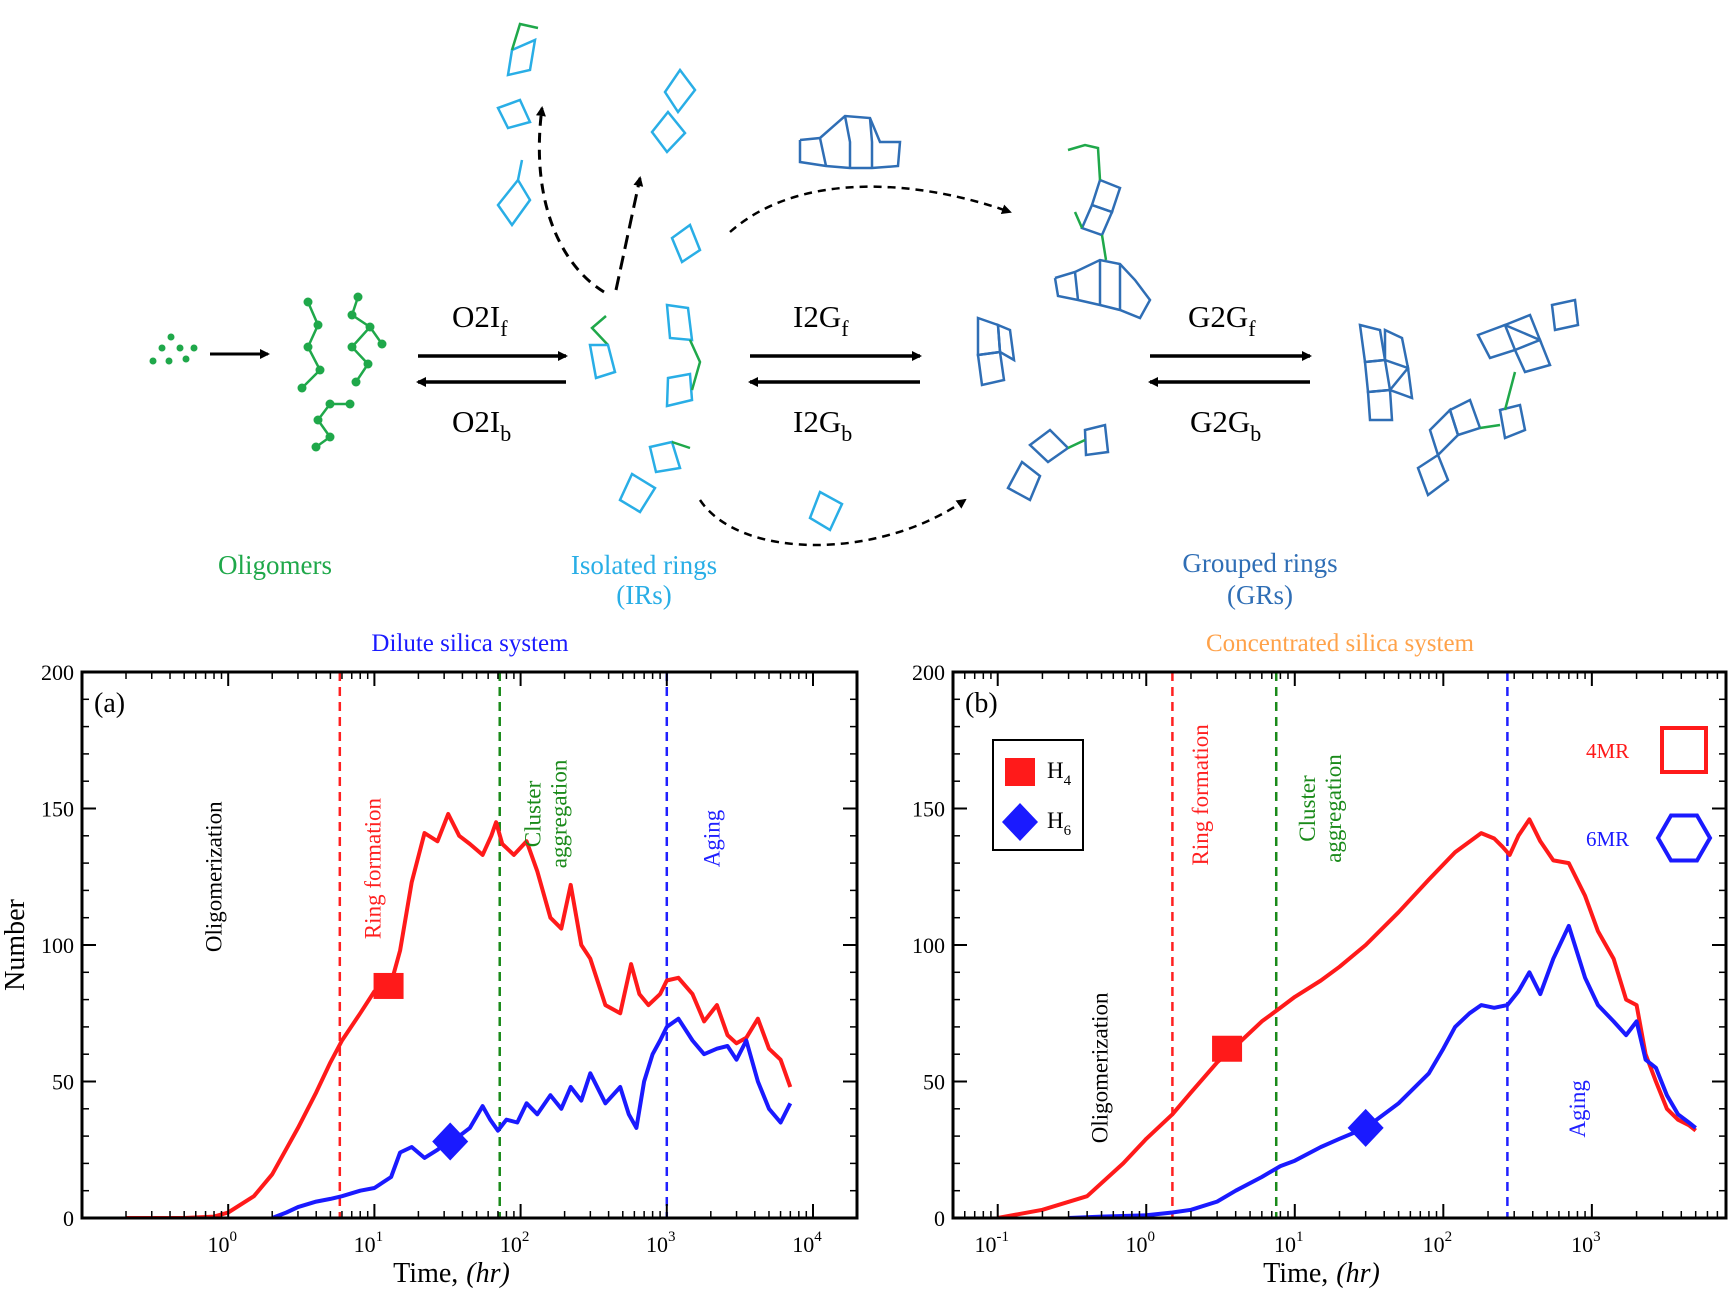 The height and width of the screenshot is (1290, 1731). Describe the element at coordinates (109, 703) in the screenshot. I see `panel-label: (a)` at that location.